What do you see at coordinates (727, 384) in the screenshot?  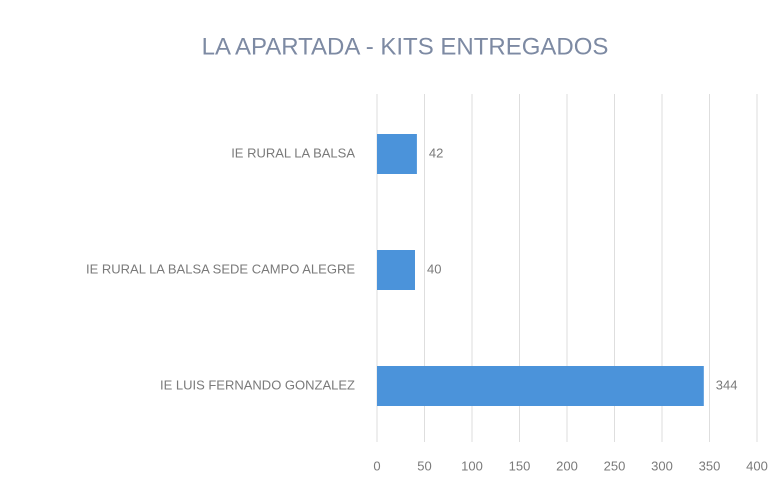 I see `data-label: 344` at bounding box center [727, 384].